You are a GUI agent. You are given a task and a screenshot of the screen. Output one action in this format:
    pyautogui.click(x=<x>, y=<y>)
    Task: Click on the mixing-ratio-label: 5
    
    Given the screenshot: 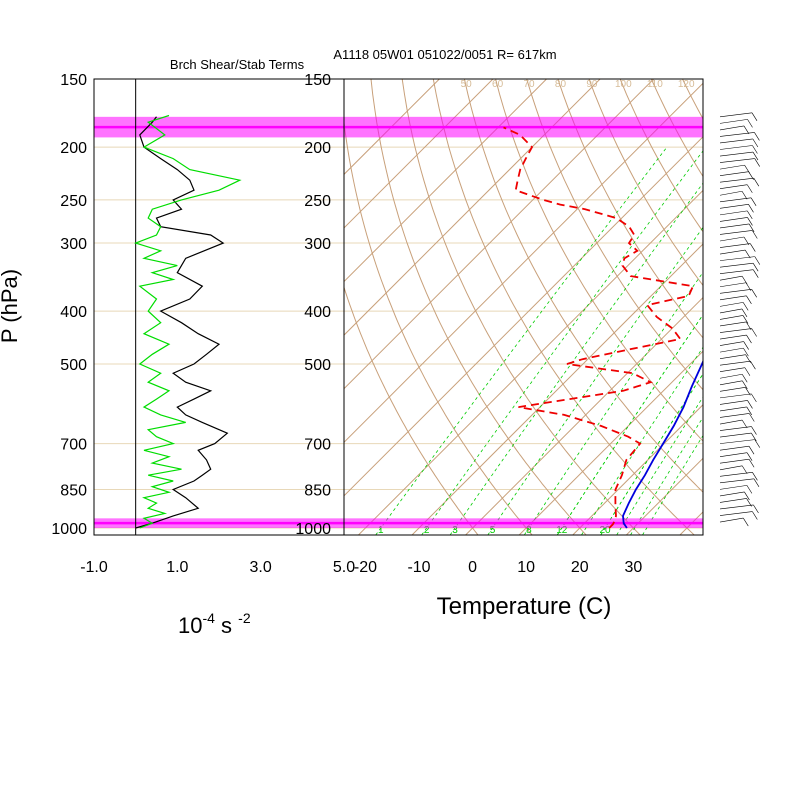 What is the action you would take?
    pyautogui.click(x=493, y=530)
    